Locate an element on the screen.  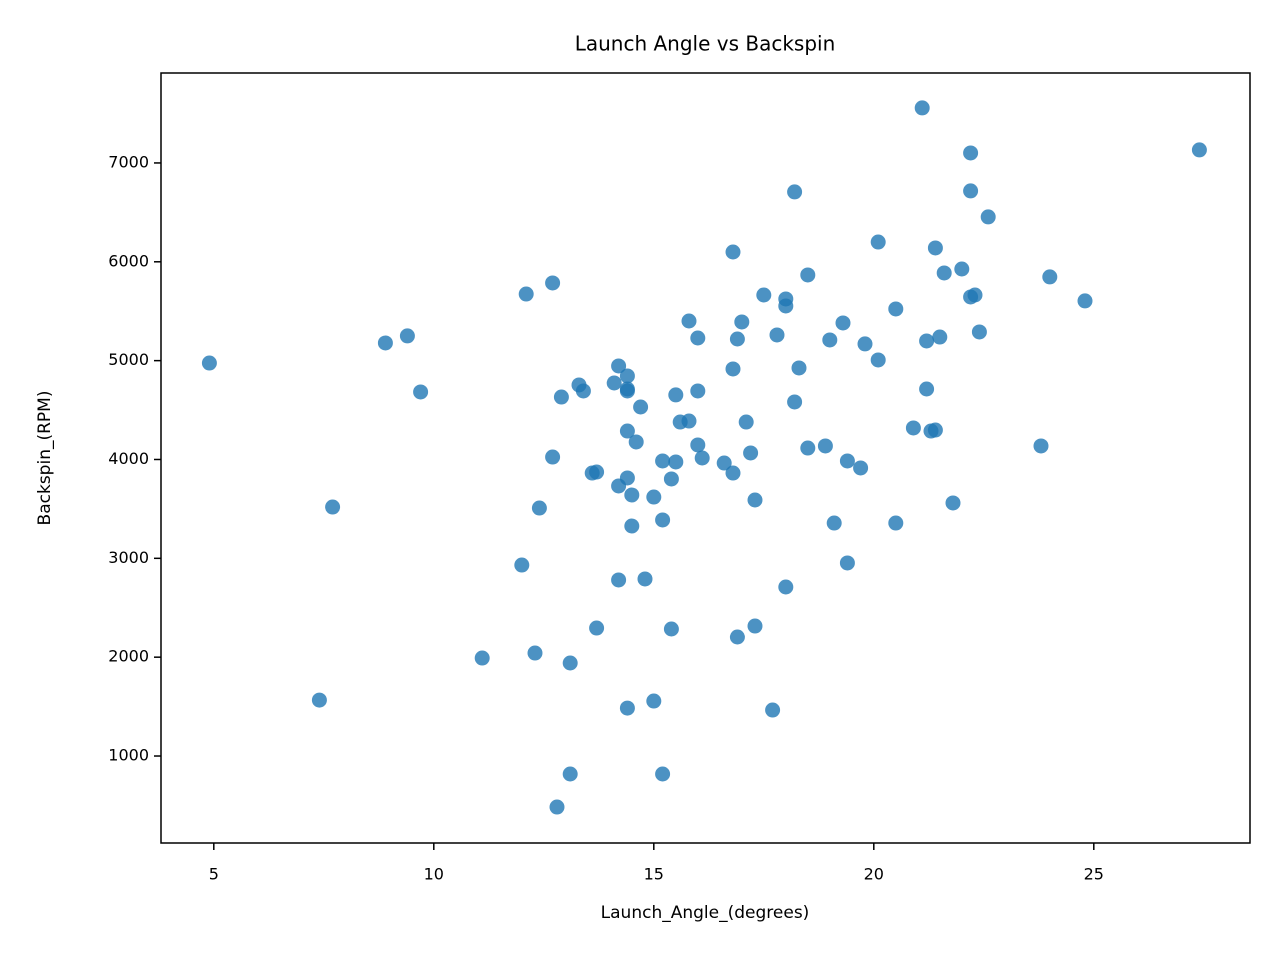
x-axis-label: Launch_Angle_(degrees) is located at coordinates (705, 913).